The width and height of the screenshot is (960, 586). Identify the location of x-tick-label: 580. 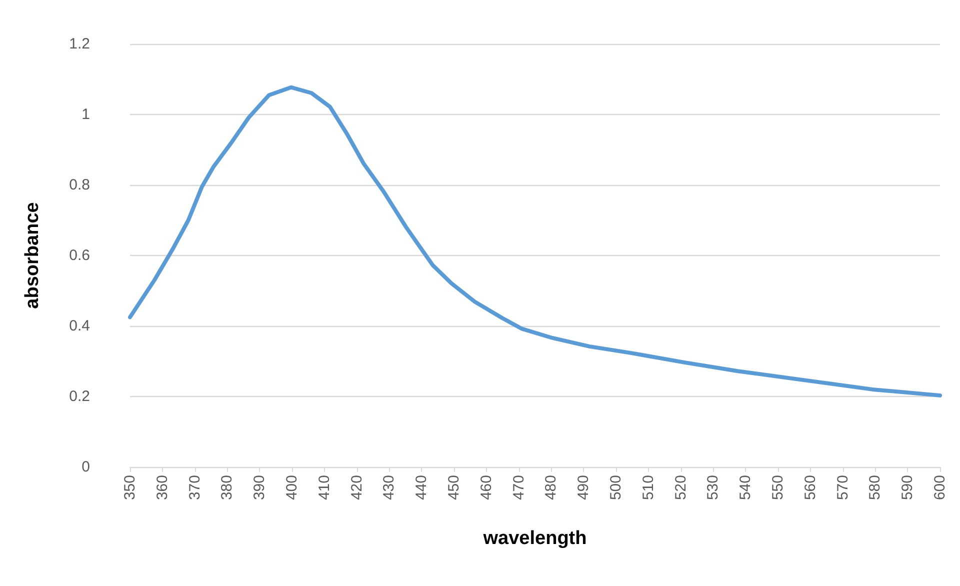
(875, 487).